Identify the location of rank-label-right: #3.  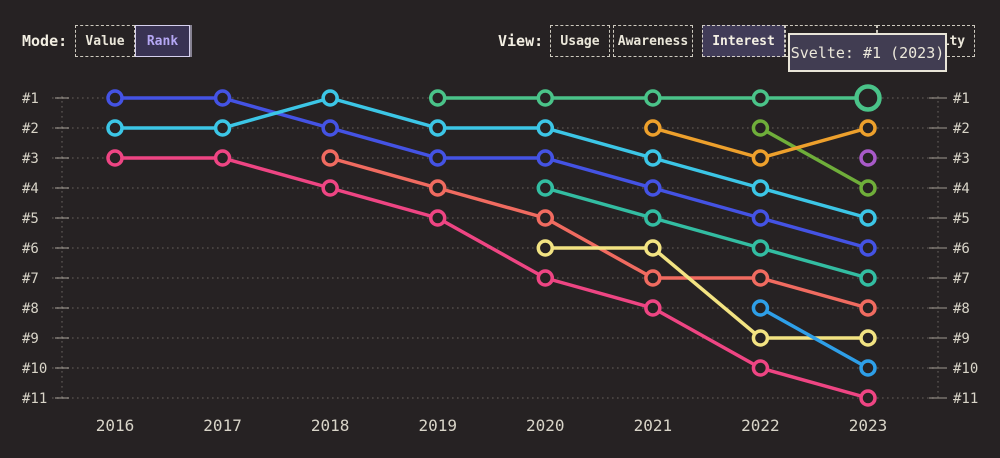
(961, 159).